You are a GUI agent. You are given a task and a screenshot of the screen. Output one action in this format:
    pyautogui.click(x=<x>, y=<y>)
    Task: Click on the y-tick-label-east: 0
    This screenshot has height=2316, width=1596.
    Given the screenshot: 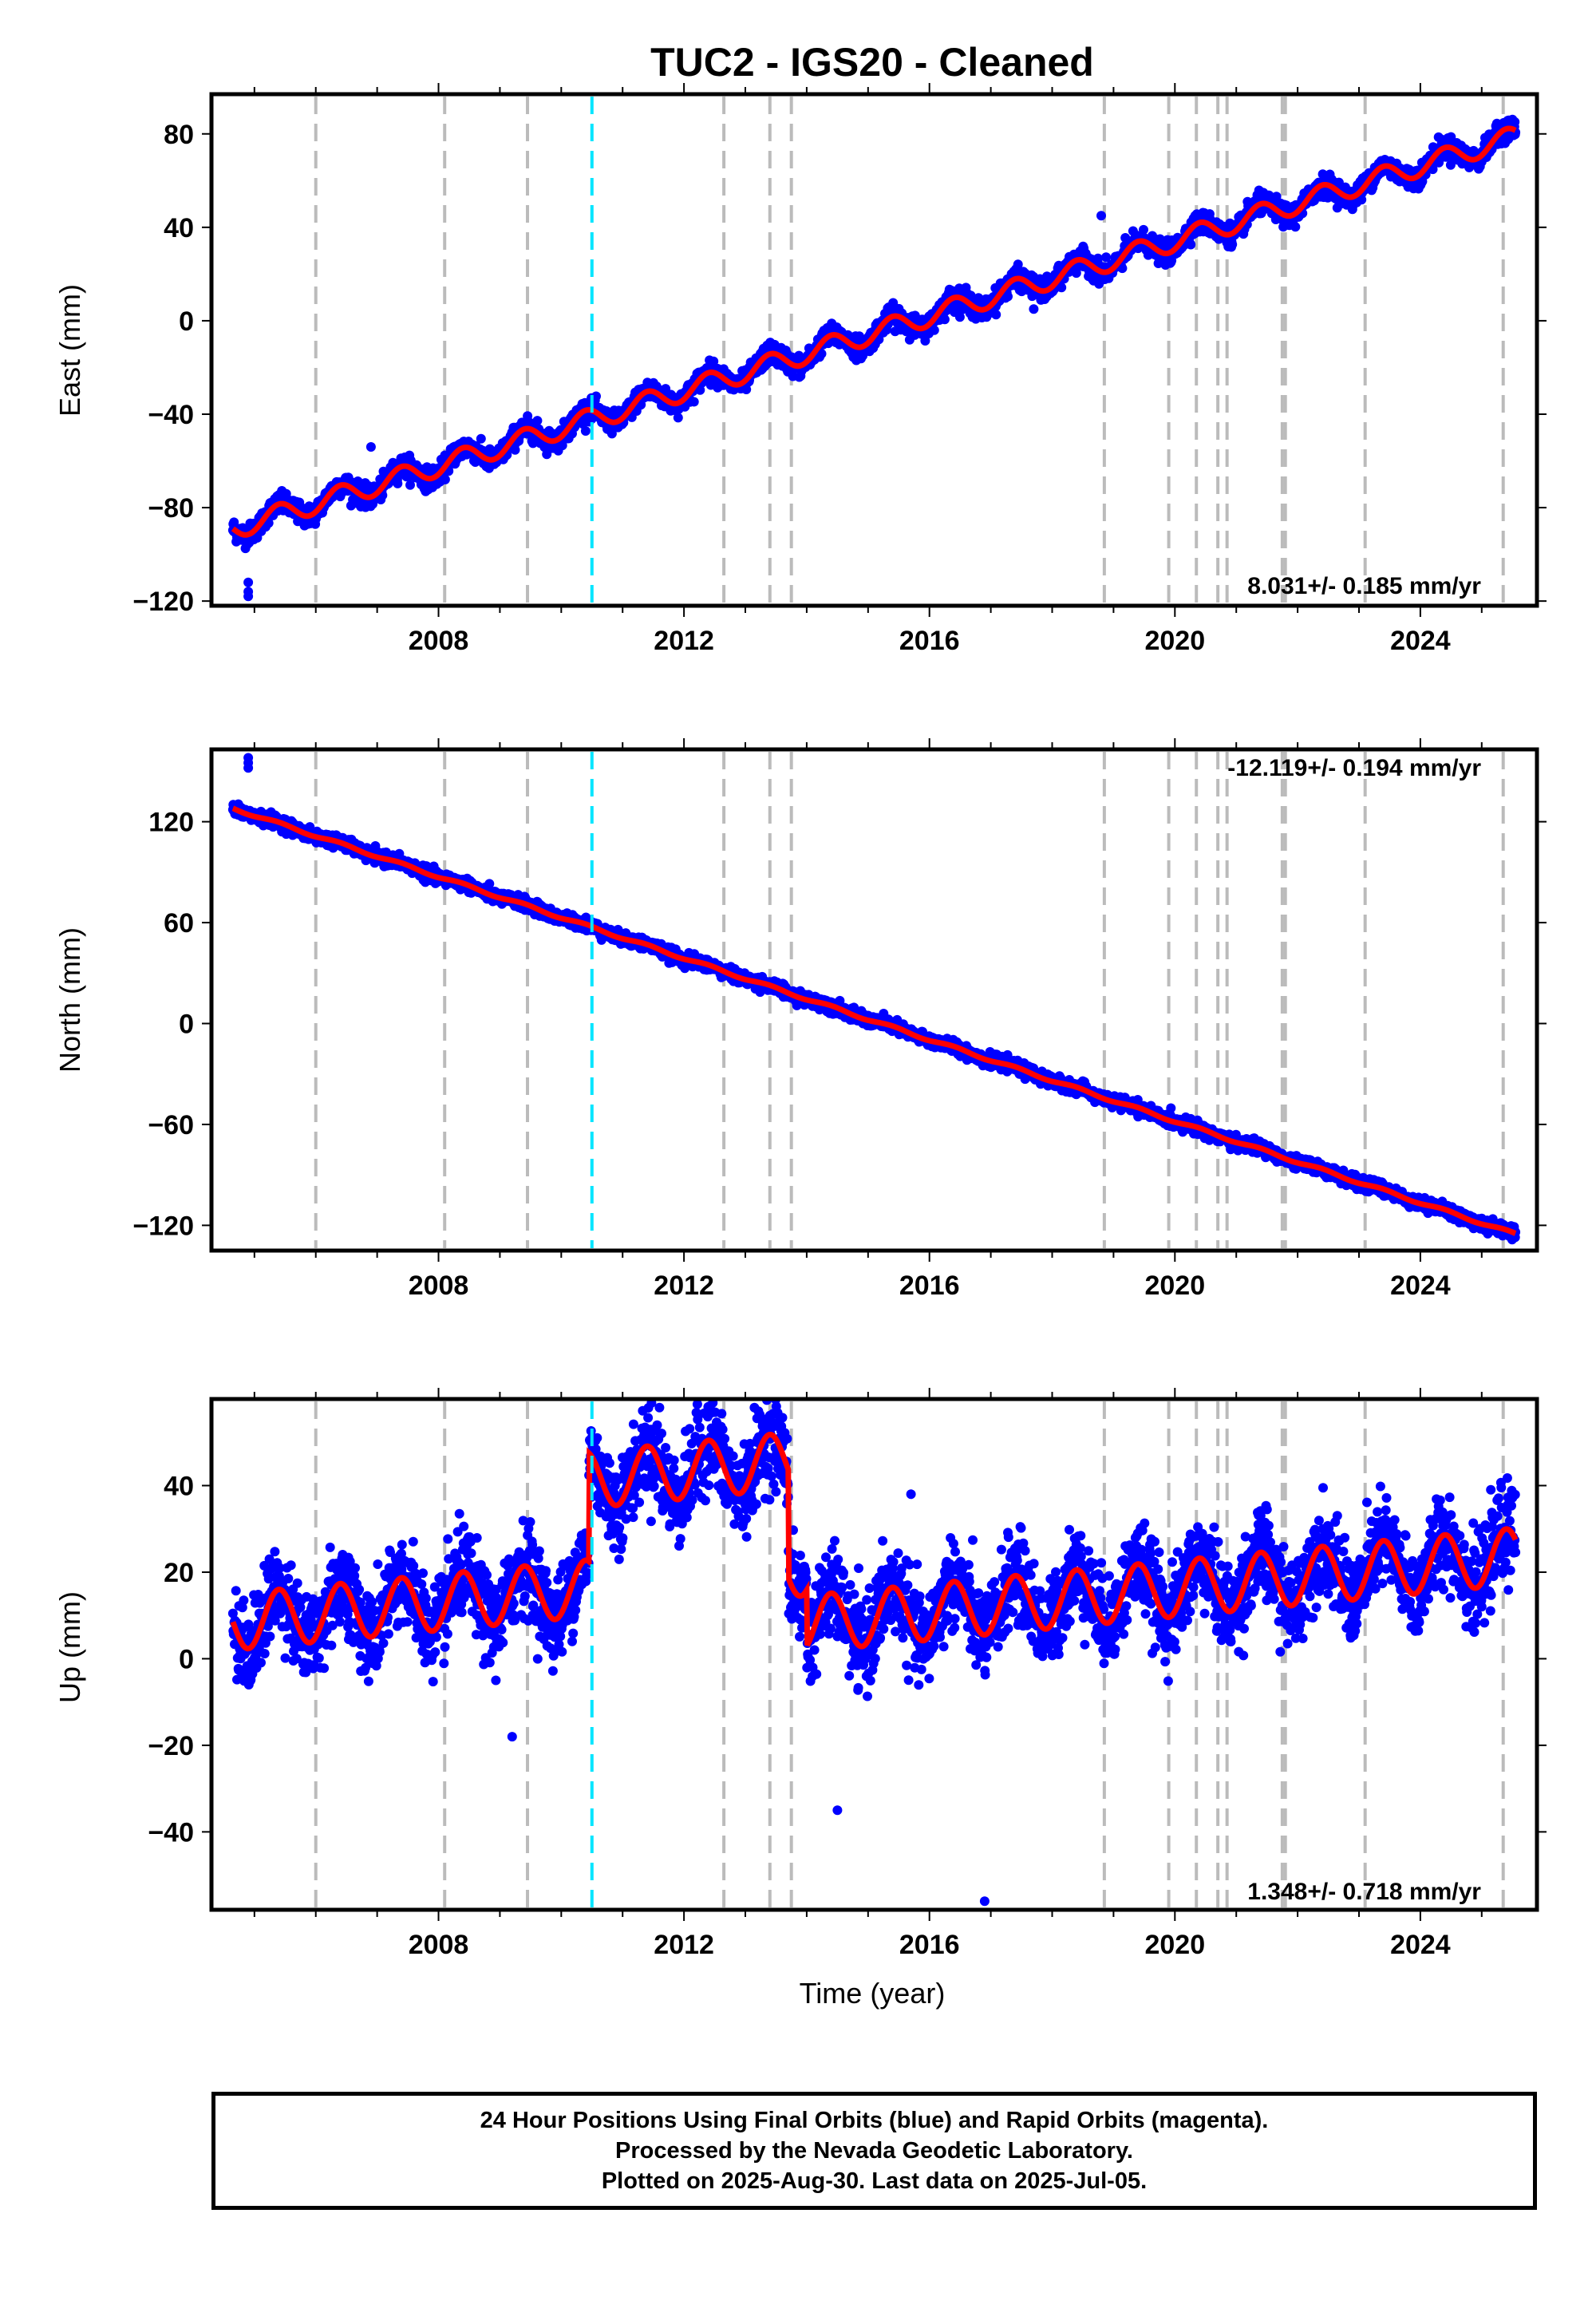 What is the action you would take?
    pyautogui.click(x=186, y=321)
    